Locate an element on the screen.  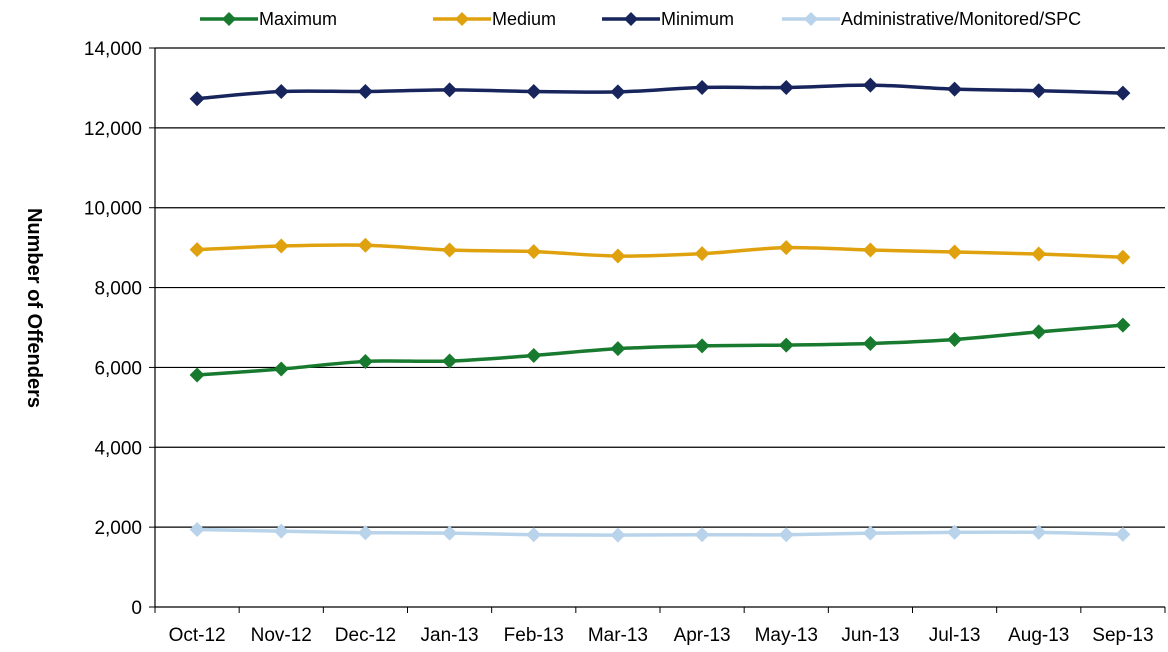
legend-item: Minimum is located at coordinates (668, 19).